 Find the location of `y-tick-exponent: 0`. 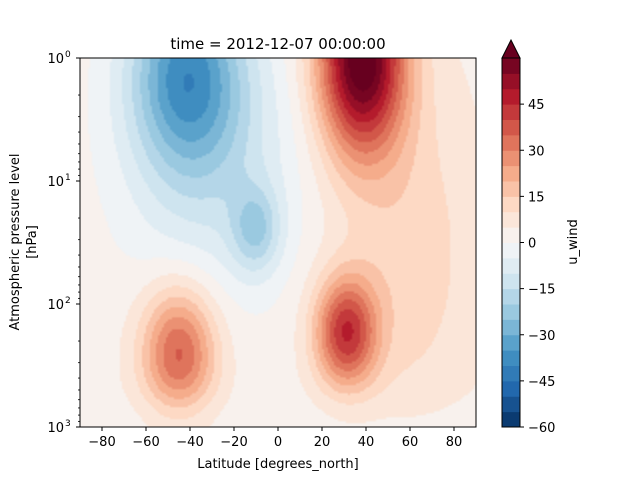

y-tick-exponent: 0 is located at coordinates (68, 55).